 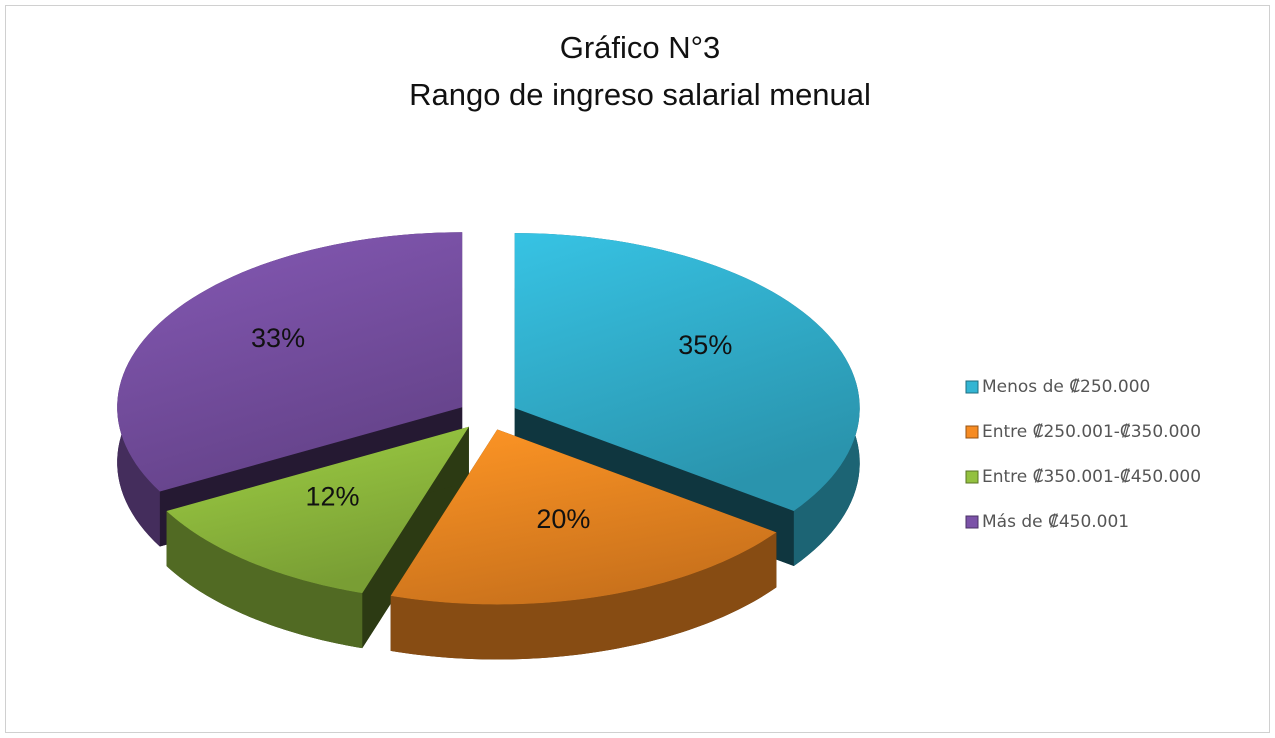 What do you see at coordinates (705, 345) in the screenshot?
I see `data-label: 35%` at bounding box center [705, 345].